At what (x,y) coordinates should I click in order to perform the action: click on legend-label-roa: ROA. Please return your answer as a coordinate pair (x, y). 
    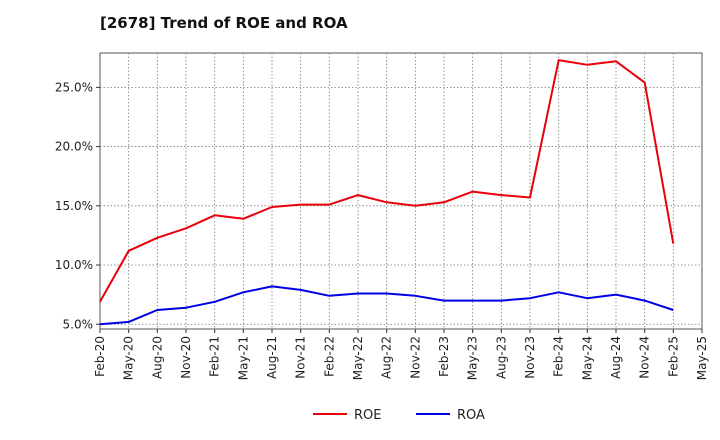
    Looking at the image, I should click on (471, 415).